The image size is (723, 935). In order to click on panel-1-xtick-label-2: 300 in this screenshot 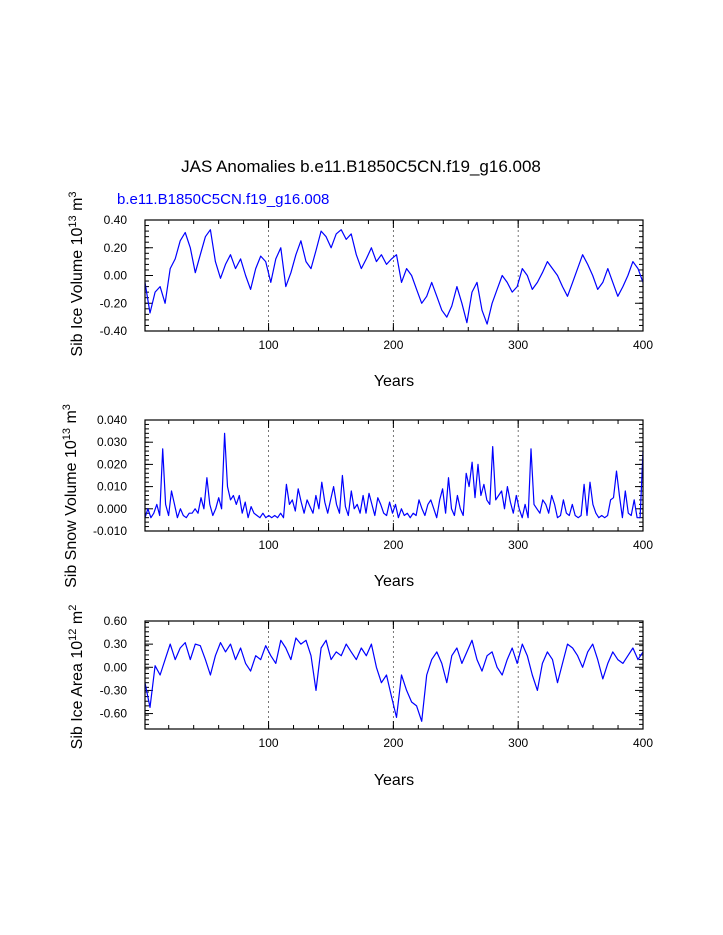, I will do `click(518, 345)`.